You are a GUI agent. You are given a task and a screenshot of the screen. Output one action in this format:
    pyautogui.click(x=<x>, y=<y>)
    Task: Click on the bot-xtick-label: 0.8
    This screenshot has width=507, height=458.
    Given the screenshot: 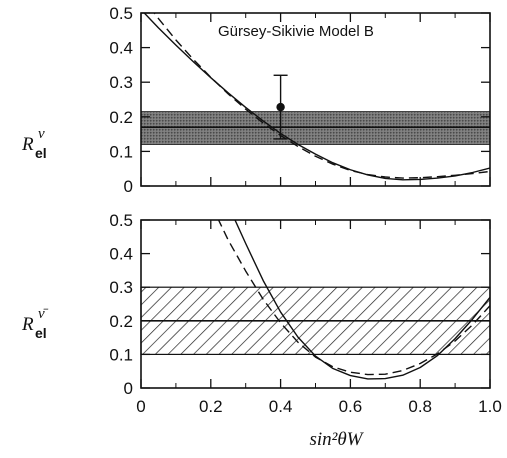 What is the action you would take?
    pyautogui.click(x=420, y=406)
    